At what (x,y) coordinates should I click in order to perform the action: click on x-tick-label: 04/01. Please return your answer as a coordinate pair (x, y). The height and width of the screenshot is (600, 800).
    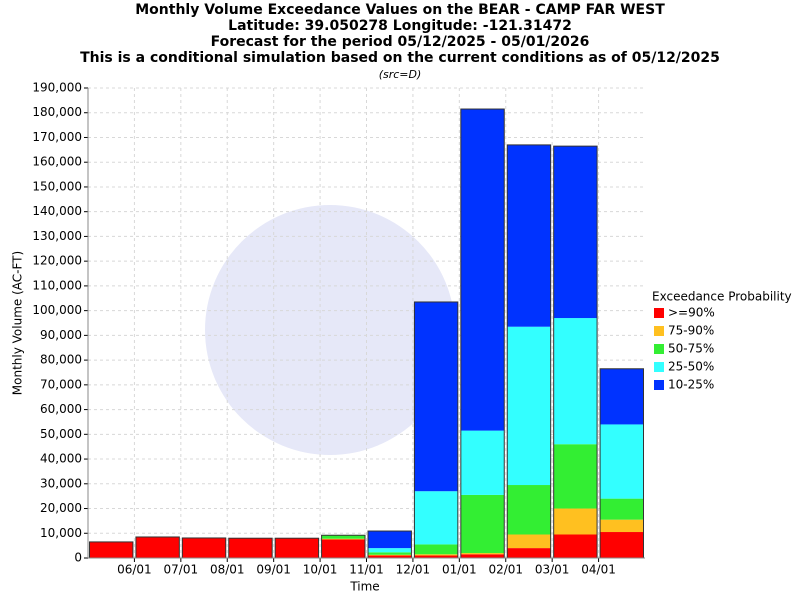
    Looking at the image, I should click on (598, 570).